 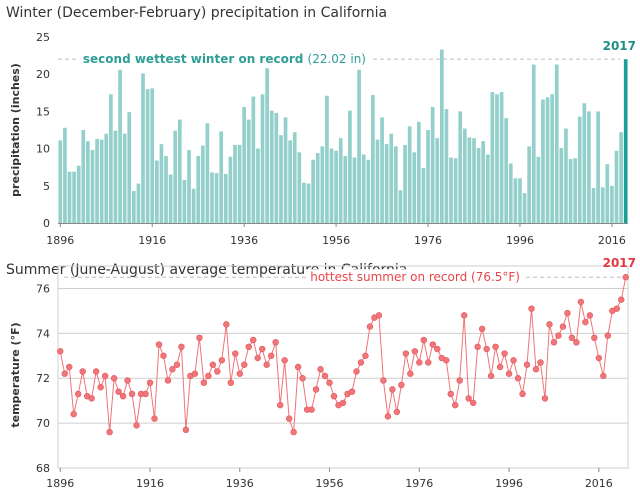 I want to click on x-tick-label: 1996, so click(x=509, y=483).